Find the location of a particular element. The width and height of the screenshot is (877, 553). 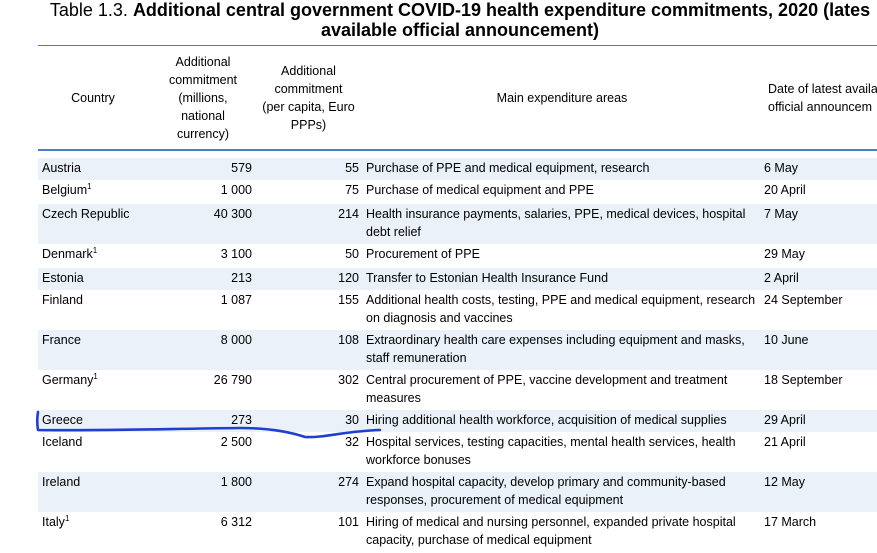

header-per-capita-line: (per capita, Euro is located at coordinates (308, 106).